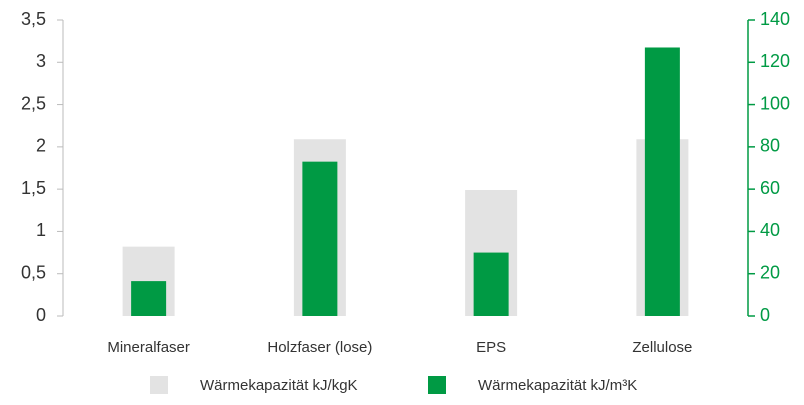 The width and height of the screenshot is (804, 405). Describe the element at coordinates (770, 188) in the screenshot. I see `y2-tick-label: 60` at that location.